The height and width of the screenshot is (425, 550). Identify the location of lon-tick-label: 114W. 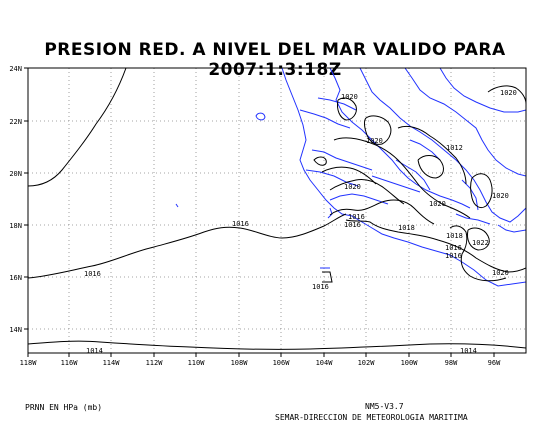
(112, 363).